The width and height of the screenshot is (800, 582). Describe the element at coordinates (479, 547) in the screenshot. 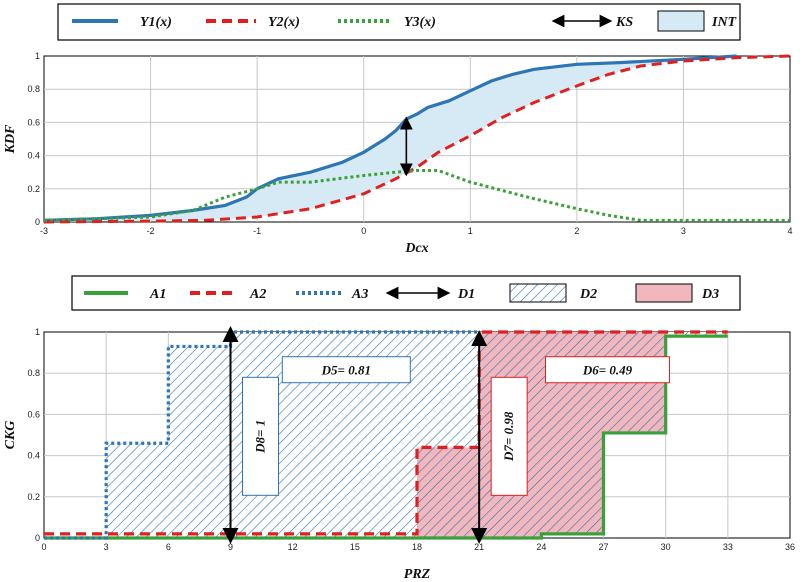

I see `x-tick-label: 21` at that location.